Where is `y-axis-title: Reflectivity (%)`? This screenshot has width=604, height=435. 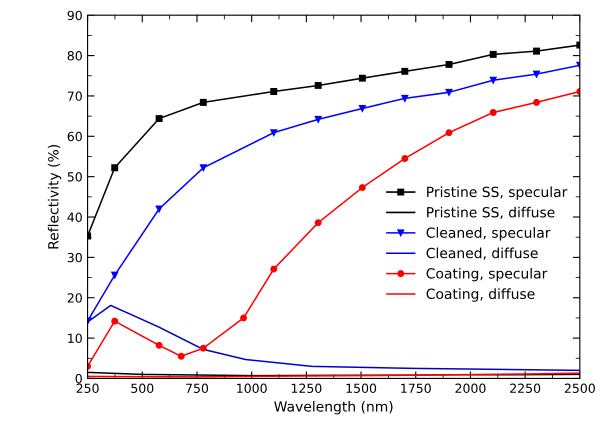
y-axis-title: Reflectivity (%) is located at coordinates (55, 196).